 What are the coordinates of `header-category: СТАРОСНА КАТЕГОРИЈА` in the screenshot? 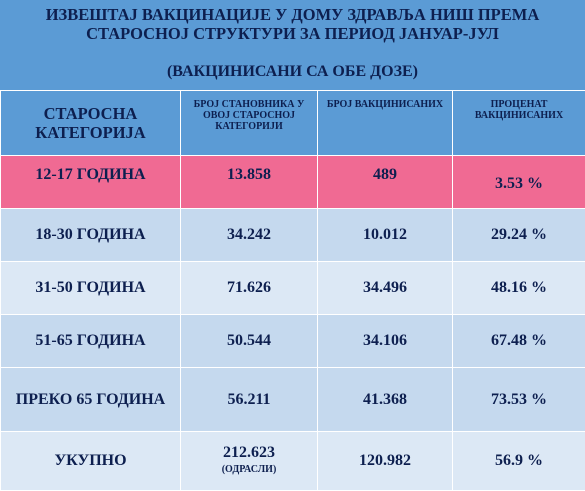 It's located at (91, 123).